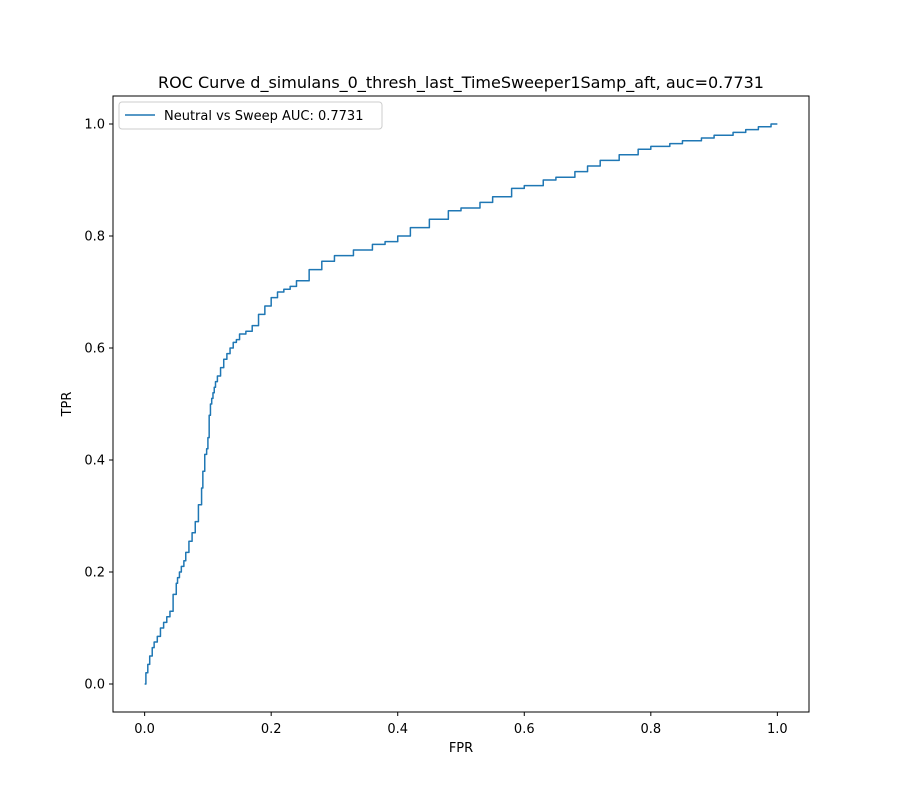  What do you see at coordinates (650, 729) in the screenshot?
I see `x-tick-label: 0.8` at bounding box center [650, 729].